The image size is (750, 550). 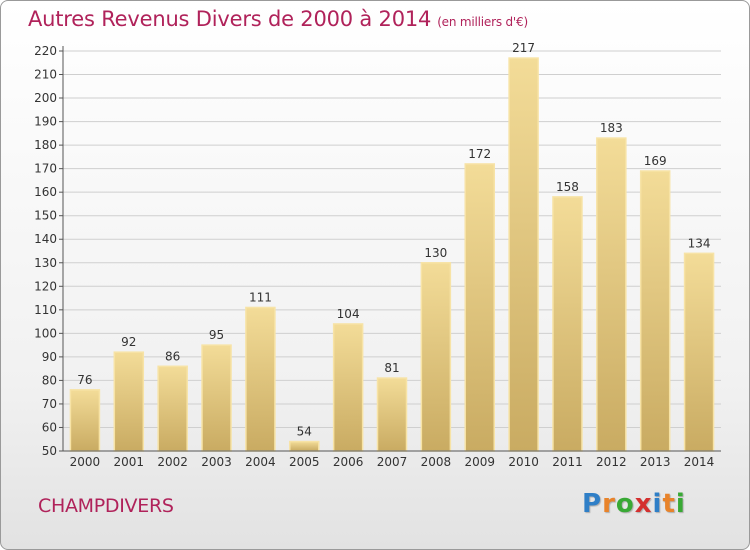 I want to click on location-name: CHAMPDIVERS, so click(x=106, y=506).